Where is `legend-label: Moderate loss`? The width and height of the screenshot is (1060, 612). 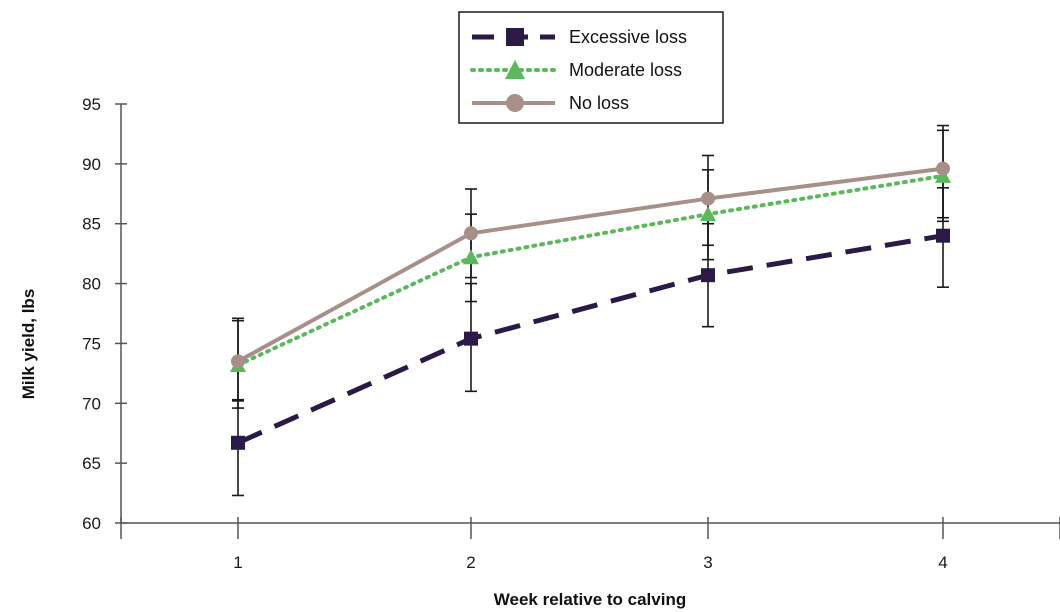 legend-label: Moderate loss is located at coordinates (625, 70).